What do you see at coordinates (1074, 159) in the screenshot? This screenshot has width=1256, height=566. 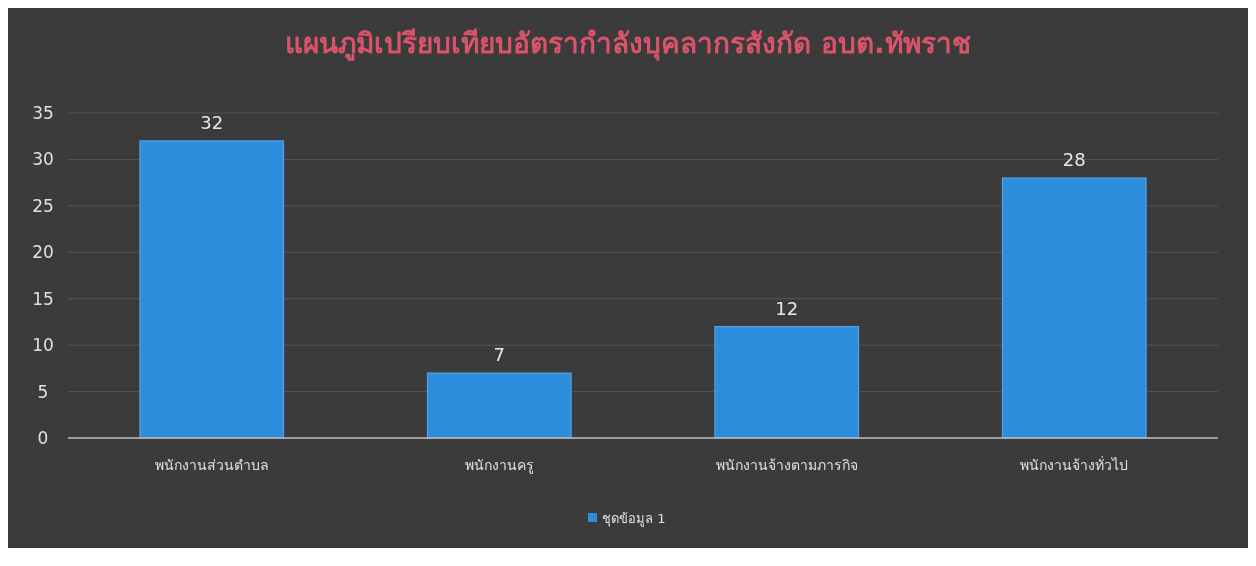 I see `data-label: 28` at bounding box center [1074, 159].